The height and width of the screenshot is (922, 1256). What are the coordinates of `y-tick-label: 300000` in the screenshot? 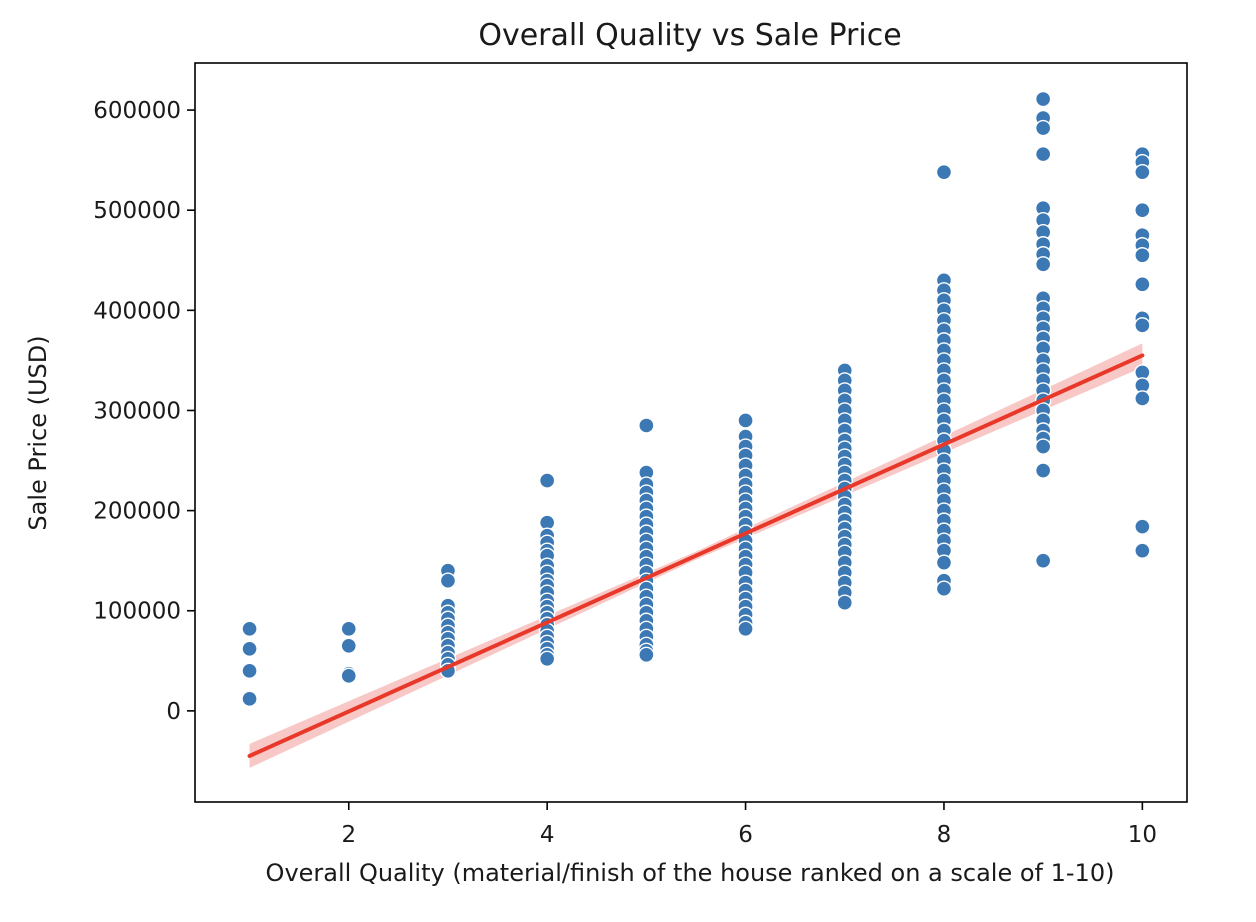 It's located at (137, 411).